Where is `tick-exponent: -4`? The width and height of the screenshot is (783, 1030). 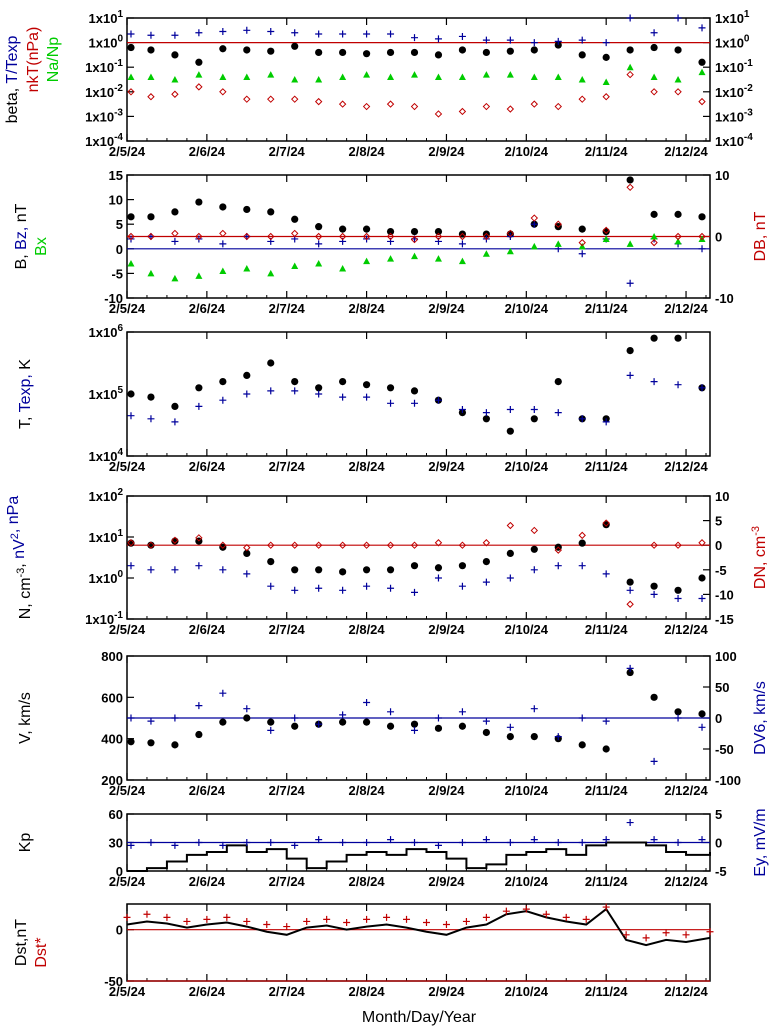 tick-exponent: -4 is located at coordinates (748, 137).